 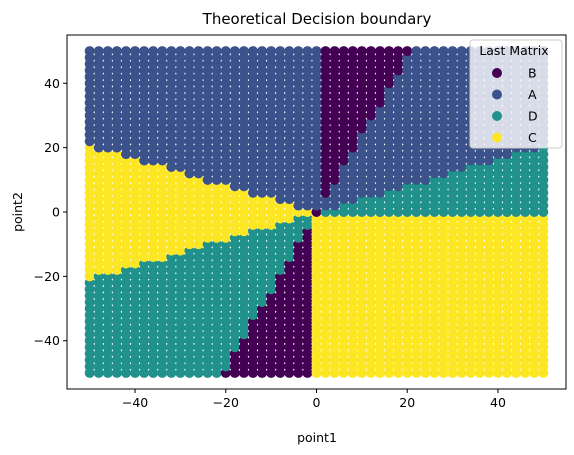 What do you see at coordinates (317, 19) in the screenshot?
I see `chart-title: Theoretical Decision boundary` at bounding box center [317, 19].